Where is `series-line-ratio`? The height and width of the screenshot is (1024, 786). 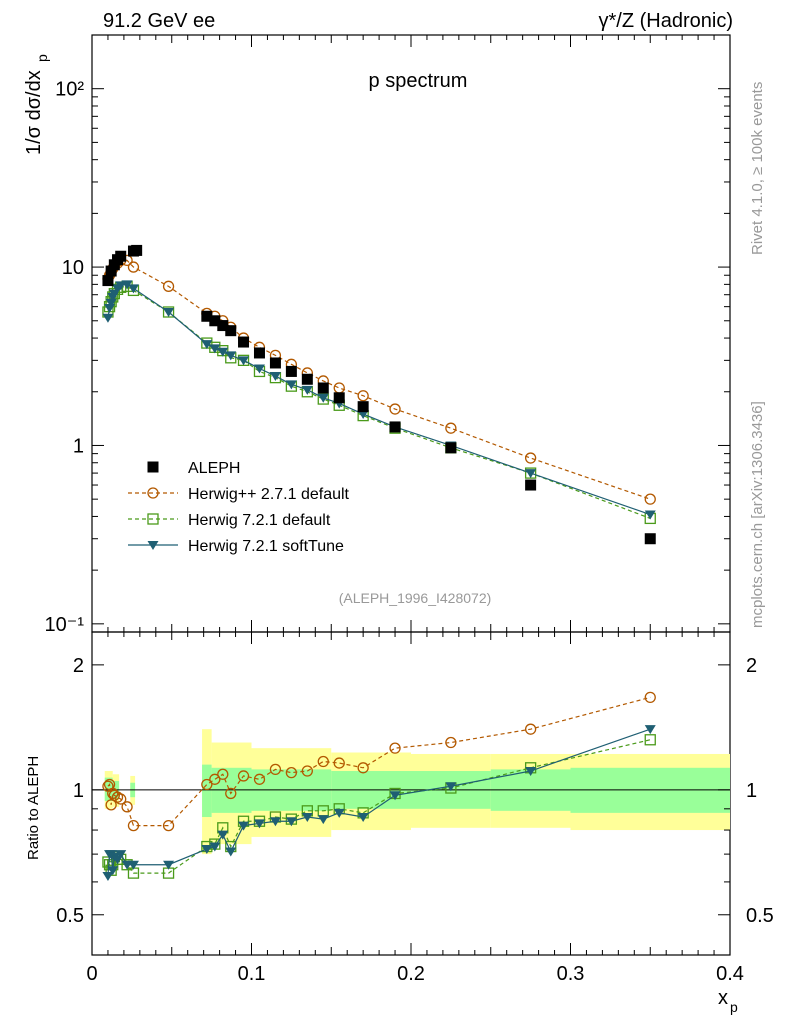 series-line-ratio is located at coordinates (379, 761).